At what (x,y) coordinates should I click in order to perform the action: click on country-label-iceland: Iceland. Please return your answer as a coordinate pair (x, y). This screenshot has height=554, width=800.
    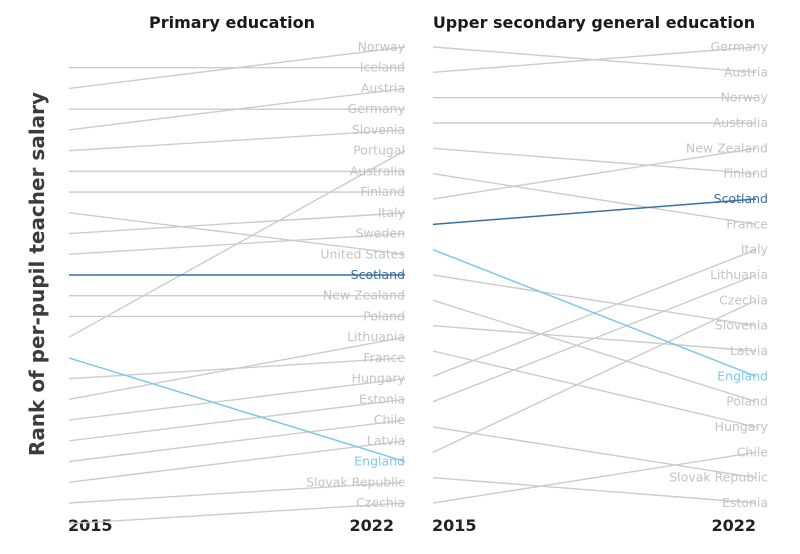
    Looking at the image, I should click on (382, 67).